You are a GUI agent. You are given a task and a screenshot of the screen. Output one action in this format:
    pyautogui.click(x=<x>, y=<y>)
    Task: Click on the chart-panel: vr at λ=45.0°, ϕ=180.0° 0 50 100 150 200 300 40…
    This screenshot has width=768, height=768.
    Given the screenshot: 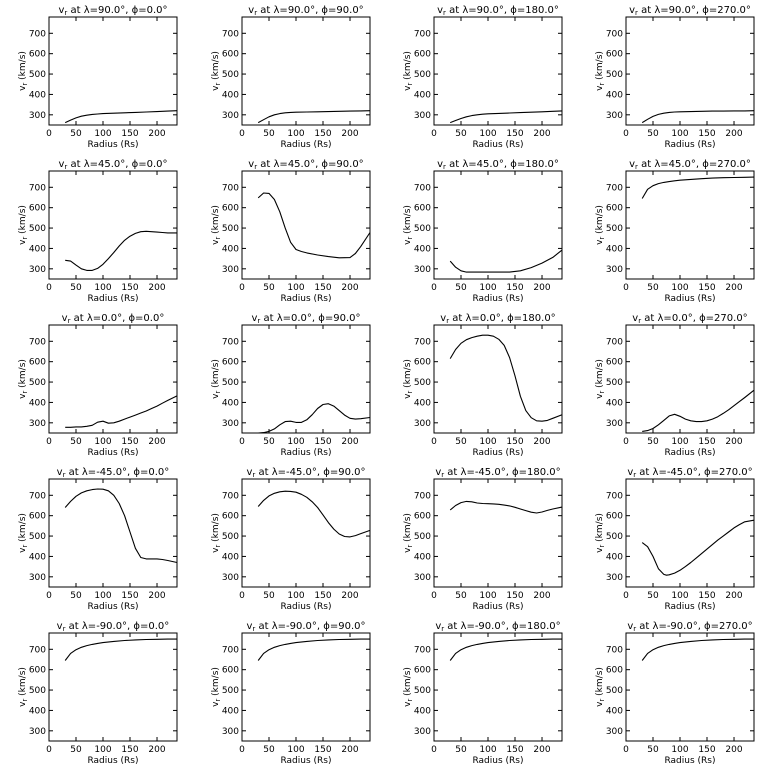 What is the action you would take?
    pyautogui.click(x=483, y=231)
    